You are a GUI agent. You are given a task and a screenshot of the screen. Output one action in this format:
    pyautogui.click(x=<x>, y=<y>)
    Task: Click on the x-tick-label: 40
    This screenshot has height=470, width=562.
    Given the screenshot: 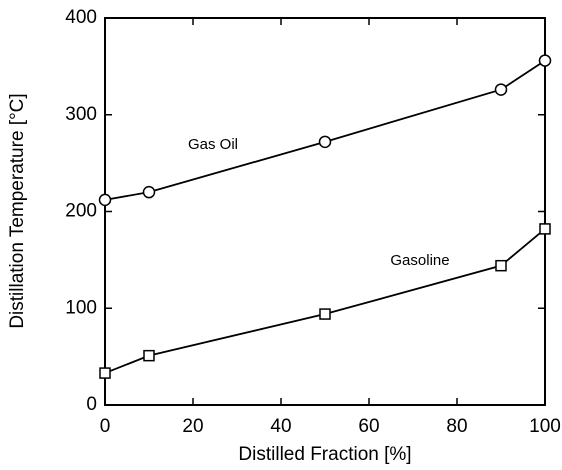 What is the action you would take?
    pyautogui.click(x=280, y=426)
    